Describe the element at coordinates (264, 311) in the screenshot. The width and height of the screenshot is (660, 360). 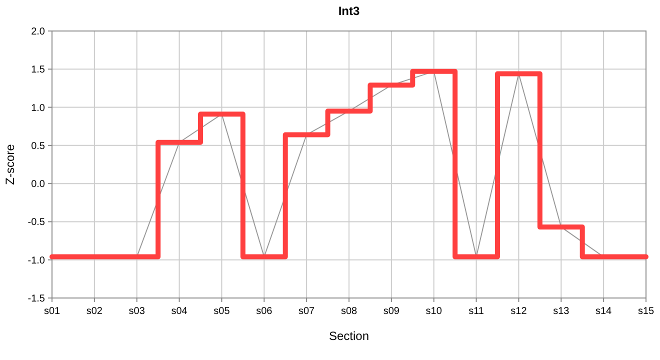
I see `x-tick-label: s06` at that location.